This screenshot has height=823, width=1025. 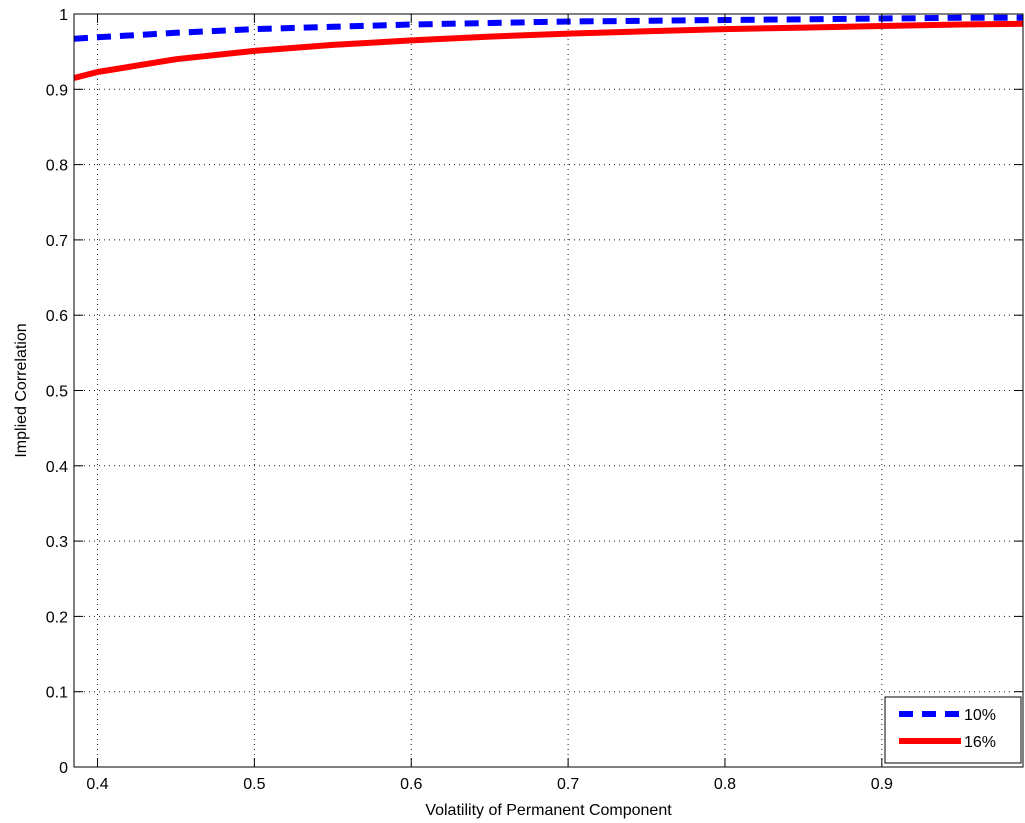 What do you see at coordinates (57, 542) in the screenshot?
I see `y-tick-label: 0.3` at bounding box center [57, 542].